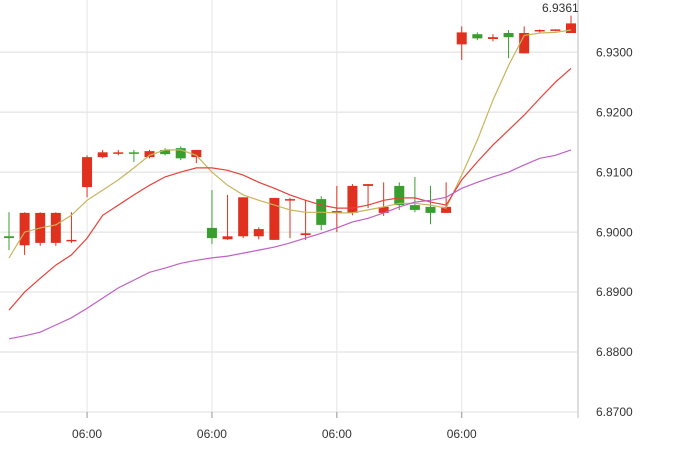 The image size is (681, 451). Describe the element at coordinates (614, 292) in the screenshot. I see `y-tick-label: 6.8900` at that location.